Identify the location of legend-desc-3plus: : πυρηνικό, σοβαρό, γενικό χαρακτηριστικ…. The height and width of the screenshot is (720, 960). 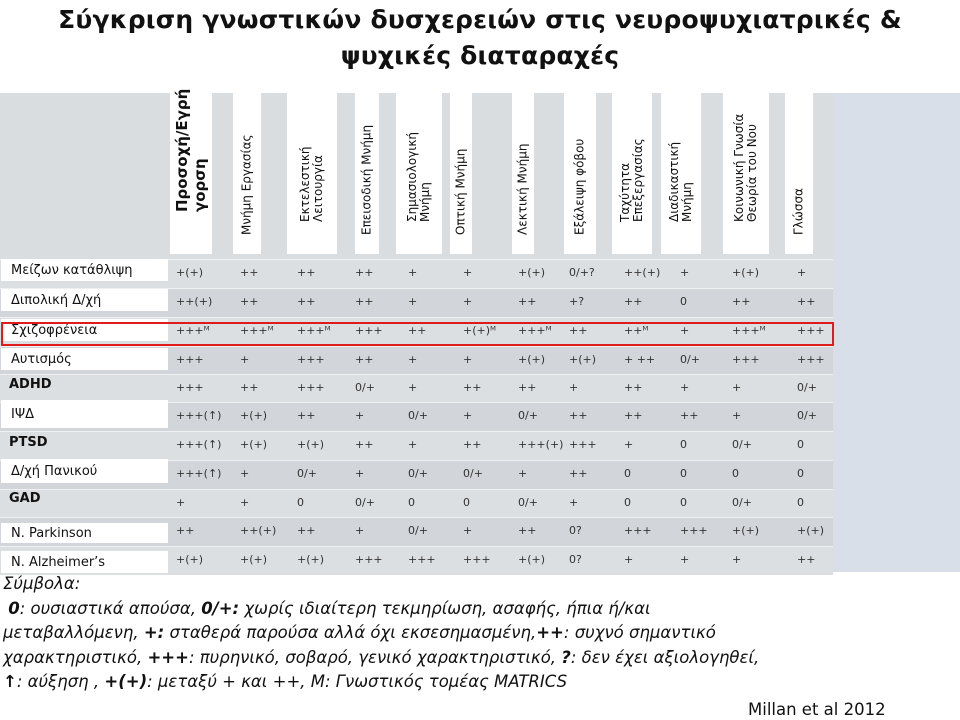
(375, 657).